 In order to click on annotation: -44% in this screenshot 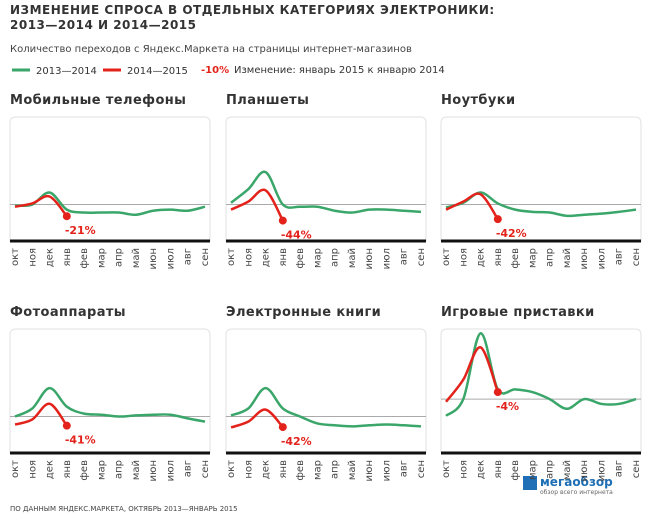, I will do `click(296, 235)`.